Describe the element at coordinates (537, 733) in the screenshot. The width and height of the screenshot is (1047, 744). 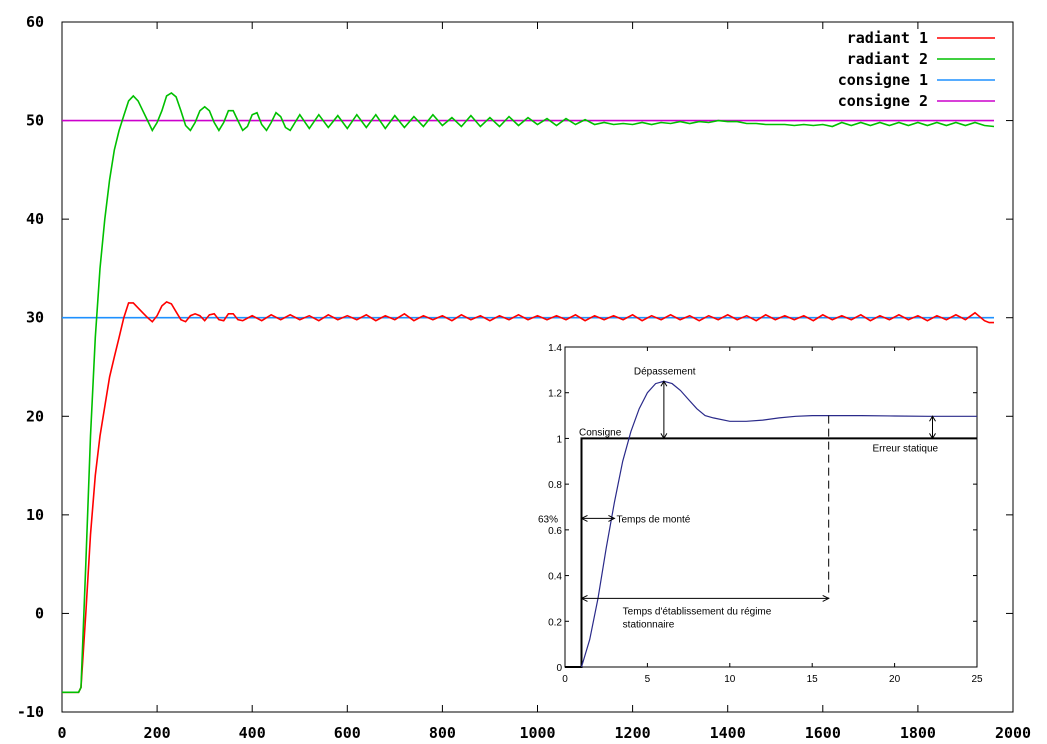
I see `x-tick-label: 1000` at that location.